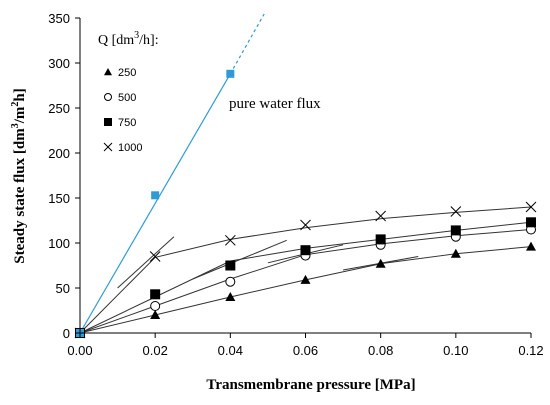  Describe the element at coordinates (247, 44) in the screenshot. I see `water-flux-dashed-line` at that location.